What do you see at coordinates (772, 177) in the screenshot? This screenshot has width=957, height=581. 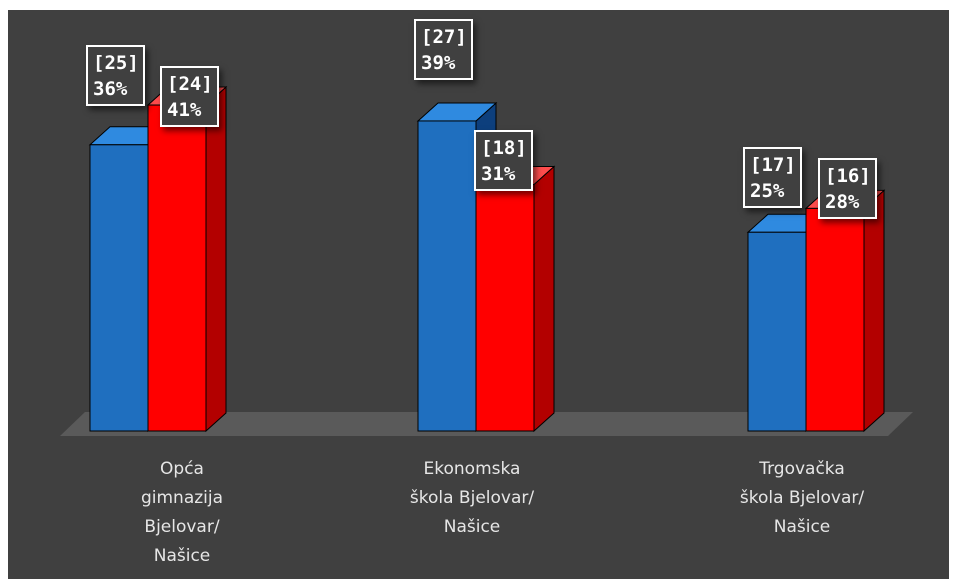 I see `data-label-series1-trgovacka: [17] 25%` at bounding box center [772, 177].